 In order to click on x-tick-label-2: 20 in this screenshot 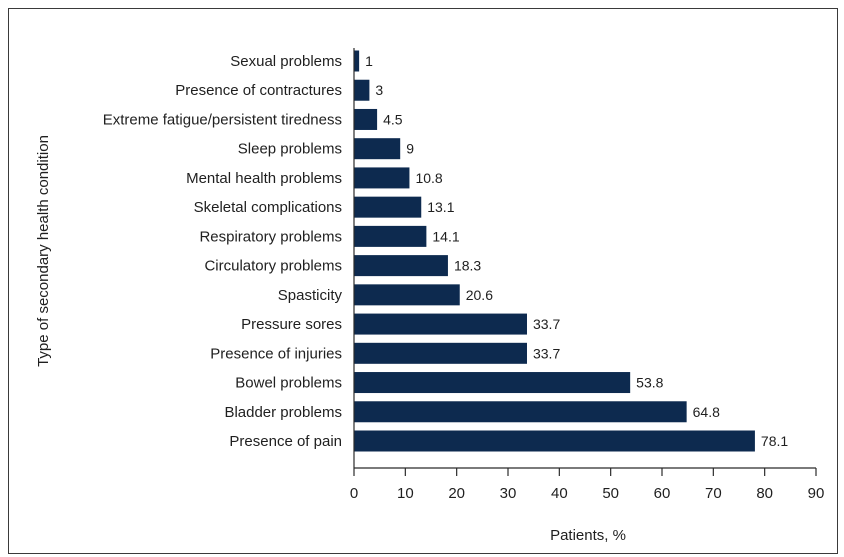, I will do `click(456, 493)`.